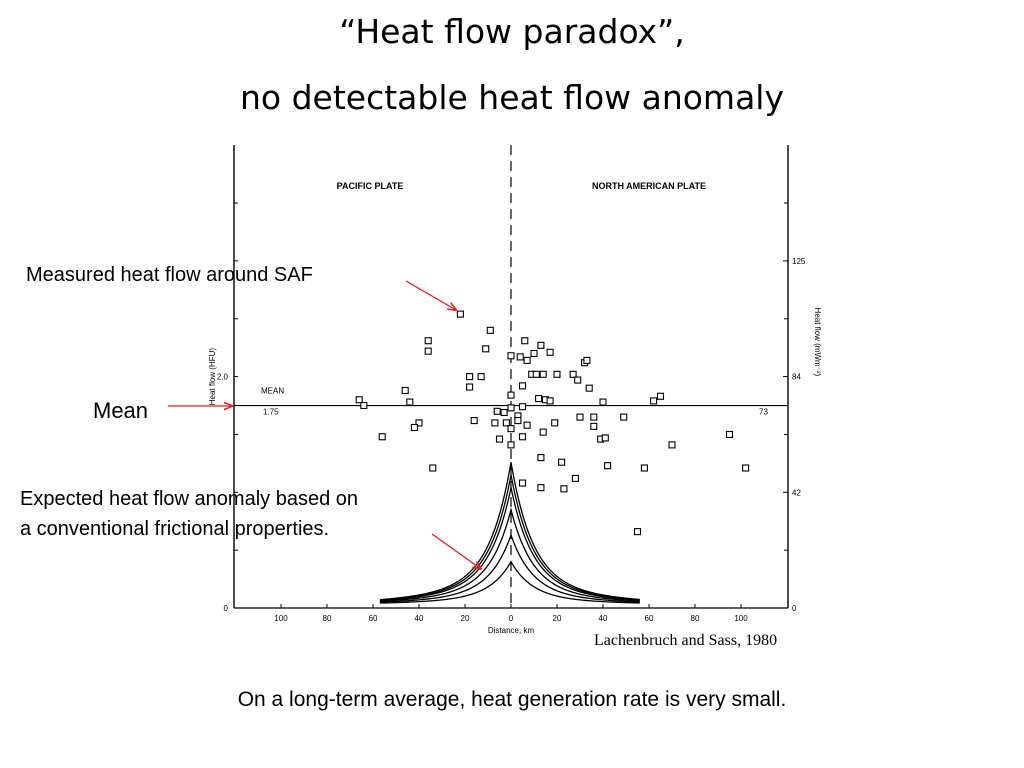 The image size is (1024, 768). Describe the element at coordinates (799, 261) in the screenshot. I see `right-tick-label: 125` at that location.